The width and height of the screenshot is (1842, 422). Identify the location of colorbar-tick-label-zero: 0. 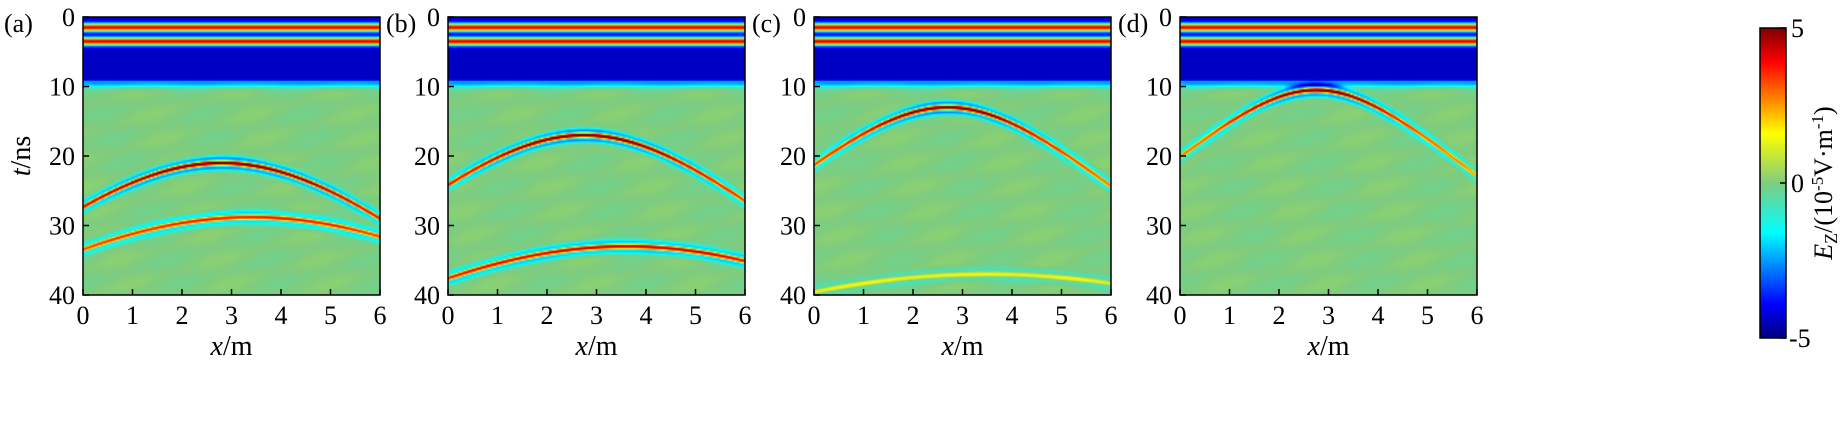
(1797, 183).